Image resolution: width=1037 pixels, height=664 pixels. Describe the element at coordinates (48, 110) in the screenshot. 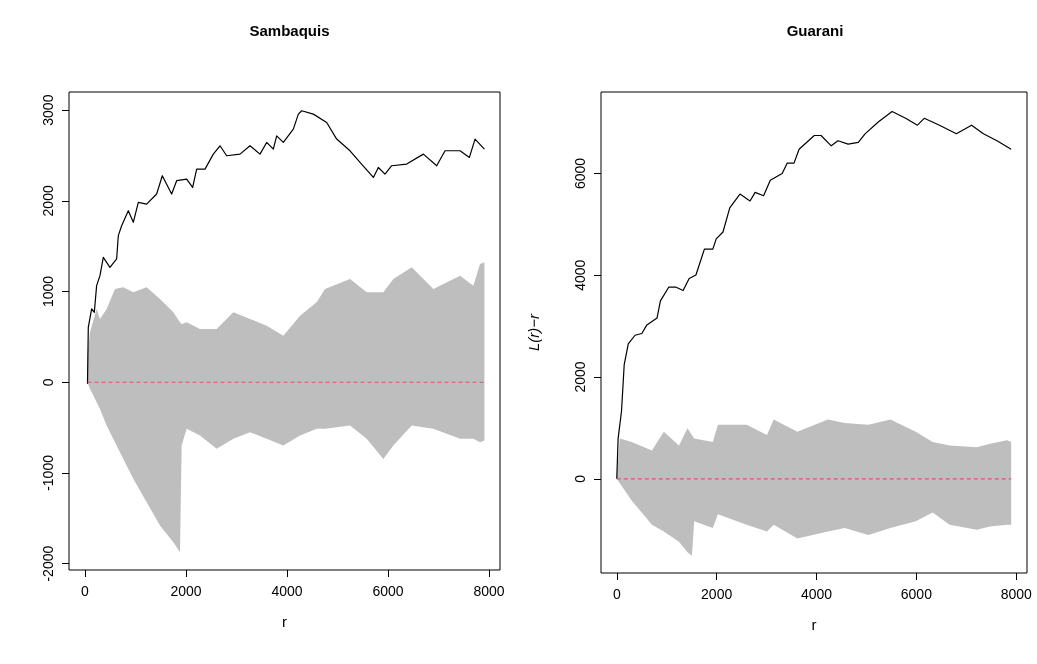

I see `y-tick-label: 3000` at that location.